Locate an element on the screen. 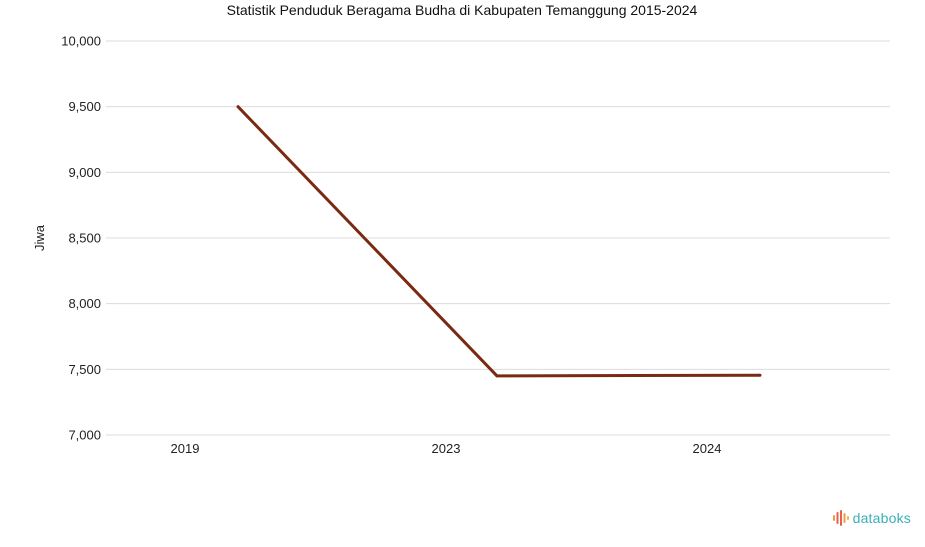 The image size is (925, 547). x-tick-label: 2024 is located at coordinates (707, 448).